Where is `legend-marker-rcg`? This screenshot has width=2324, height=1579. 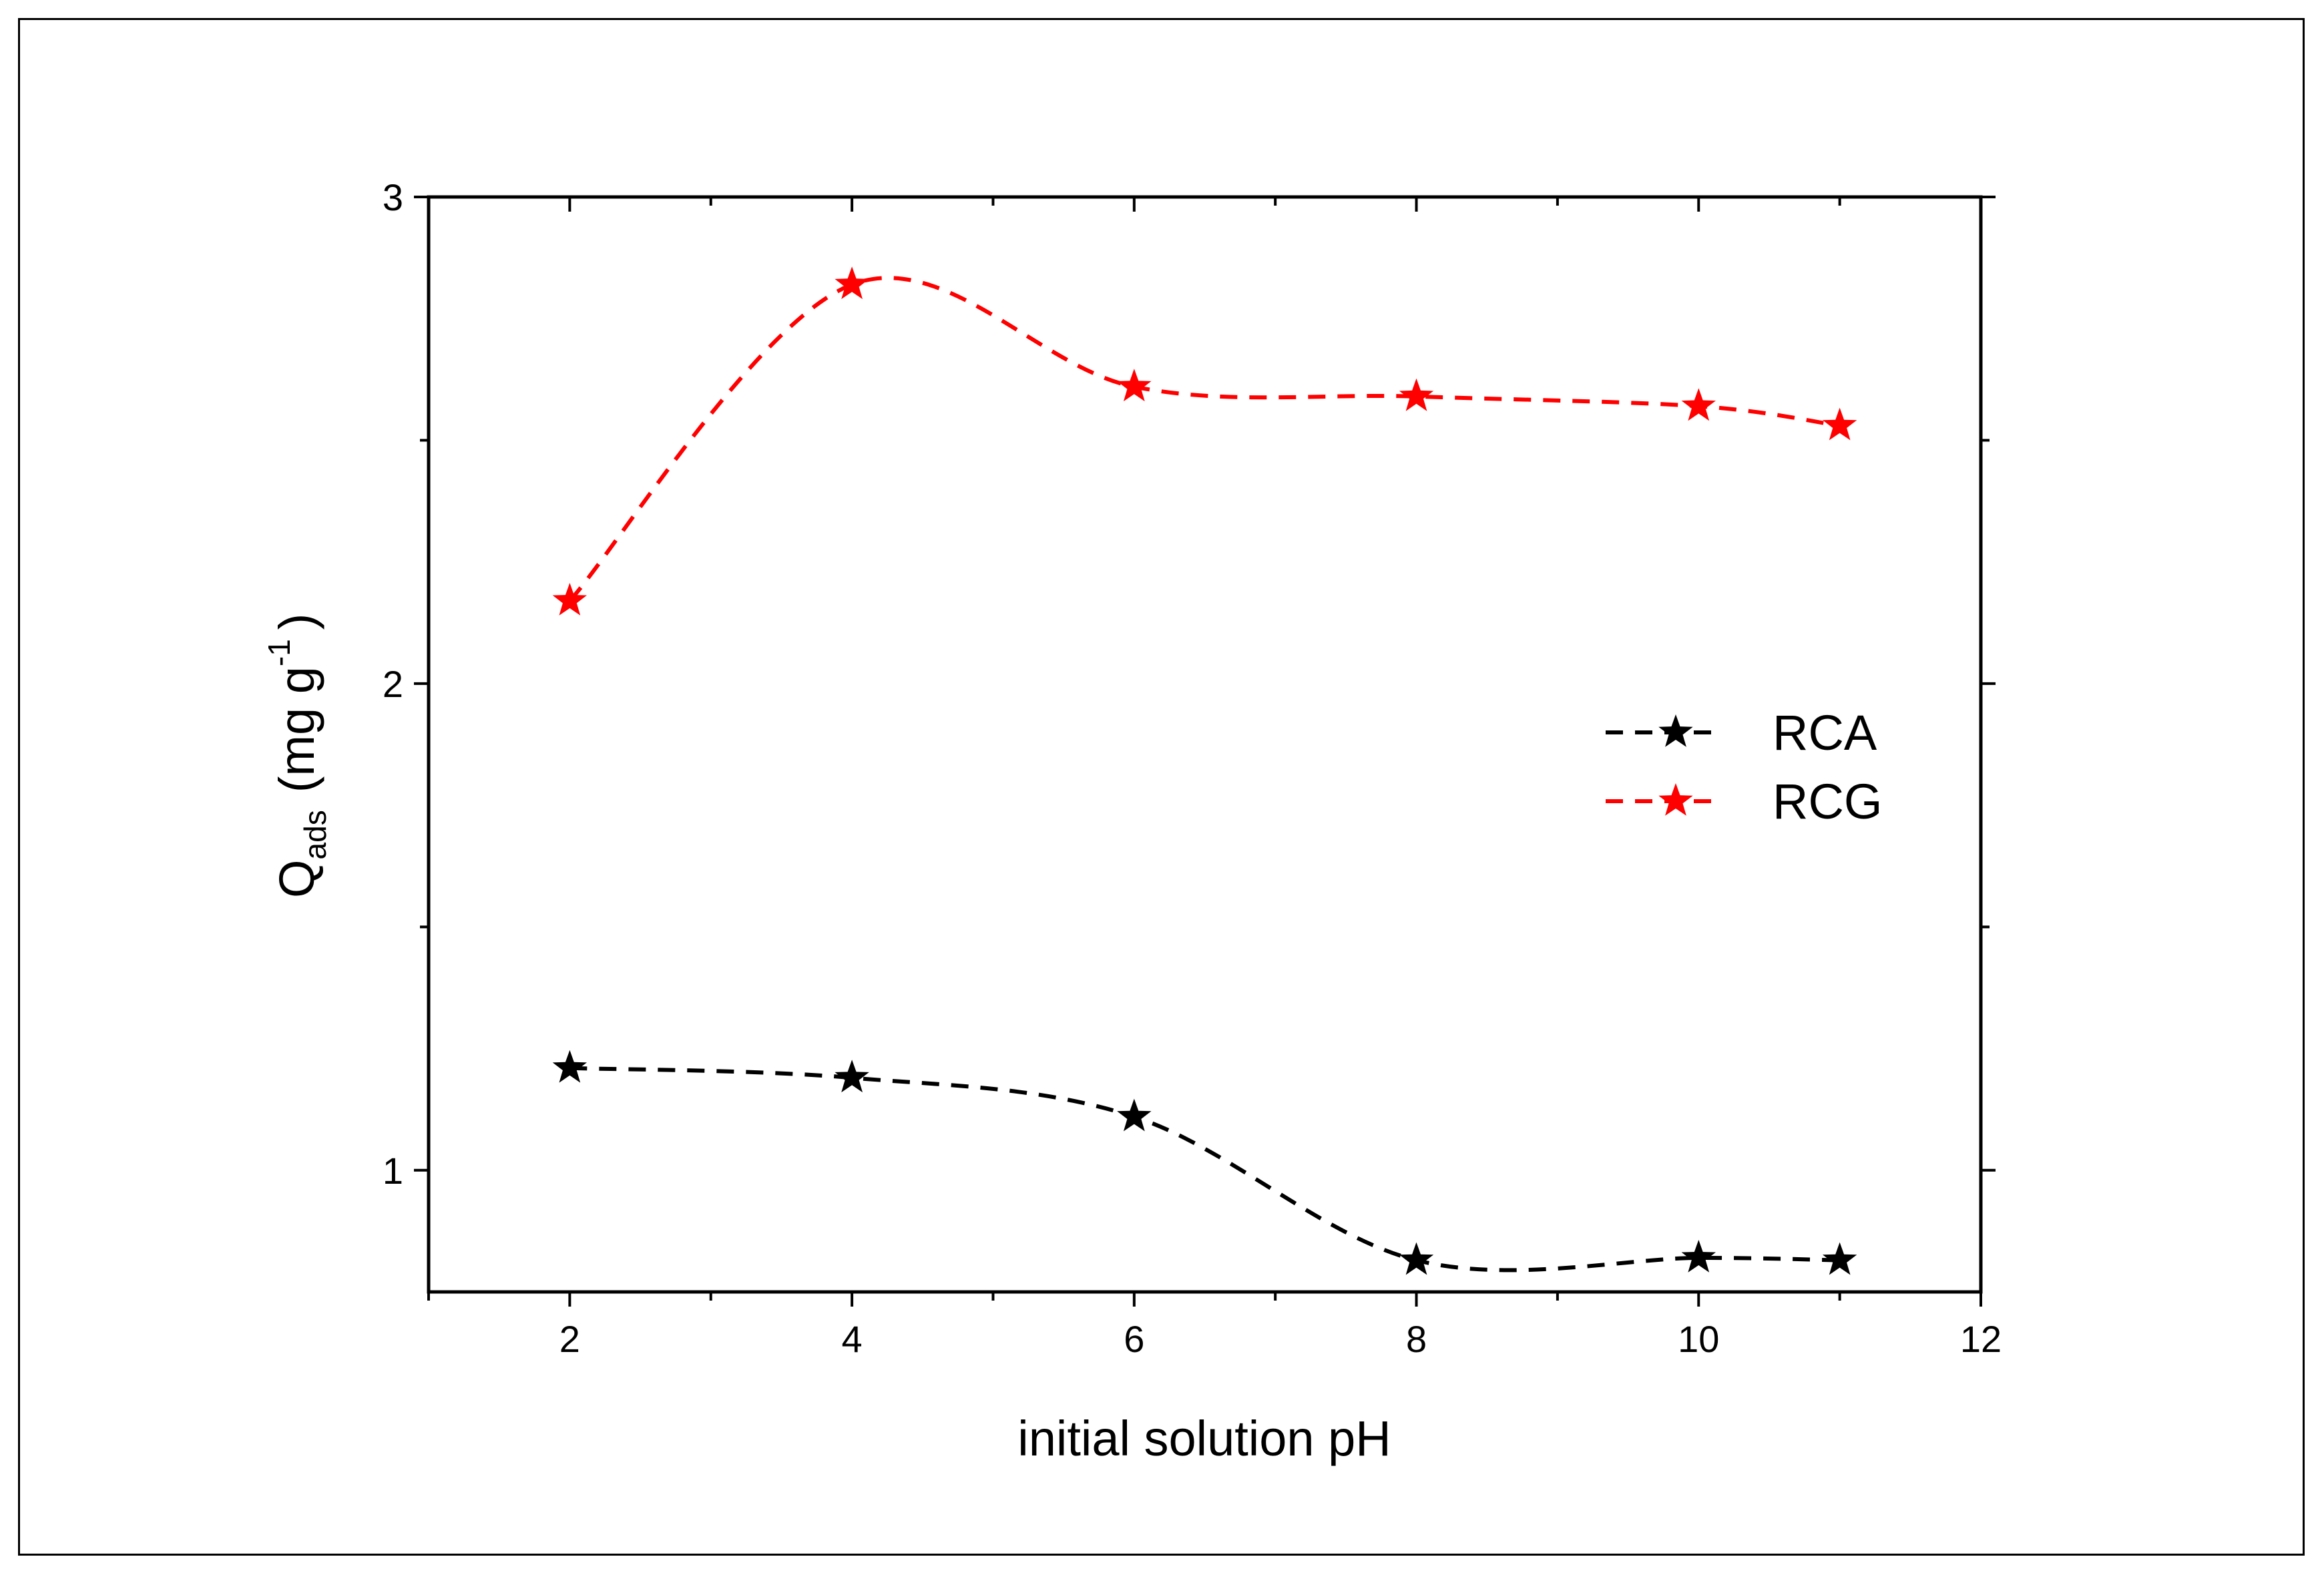
legend-marker-rcg is located at coordinates (1675, 799).